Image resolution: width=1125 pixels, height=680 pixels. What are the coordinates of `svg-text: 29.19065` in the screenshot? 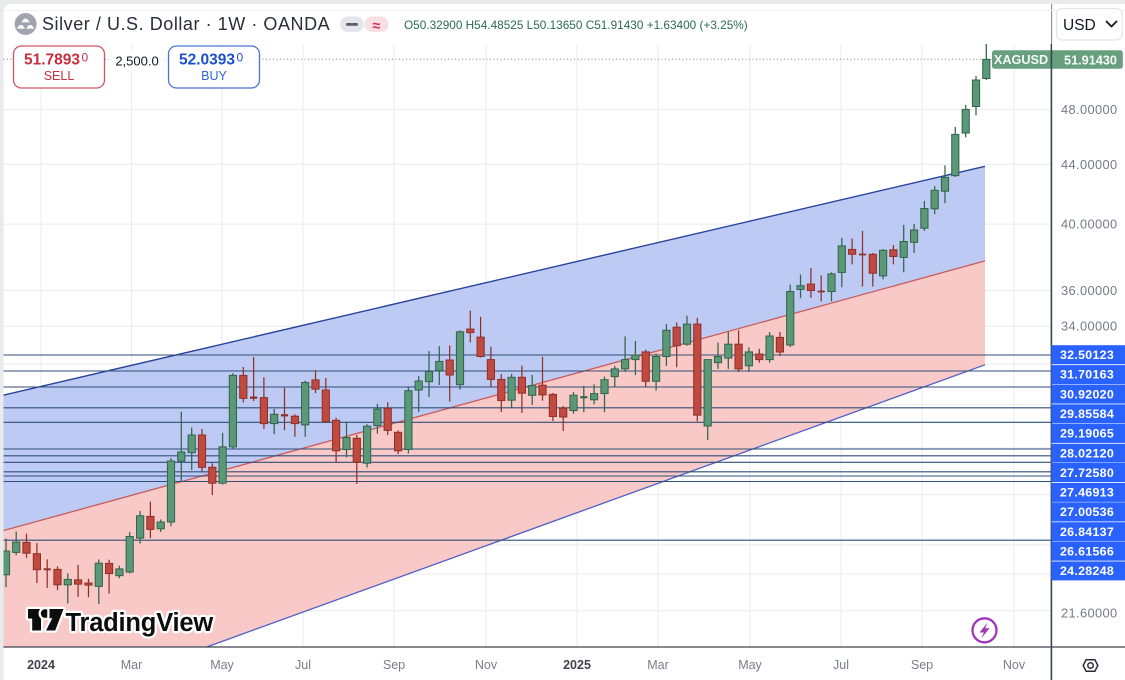 It's located at (1087, 434).